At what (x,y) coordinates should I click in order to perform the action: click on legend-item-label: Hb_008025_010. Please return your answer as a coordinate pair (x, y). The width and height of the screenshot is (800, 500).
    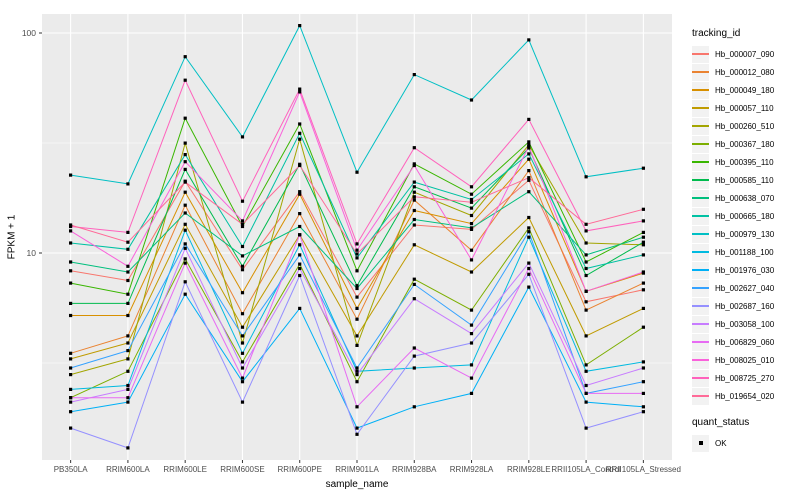
    Looking at the image, I should click on (745, 360).